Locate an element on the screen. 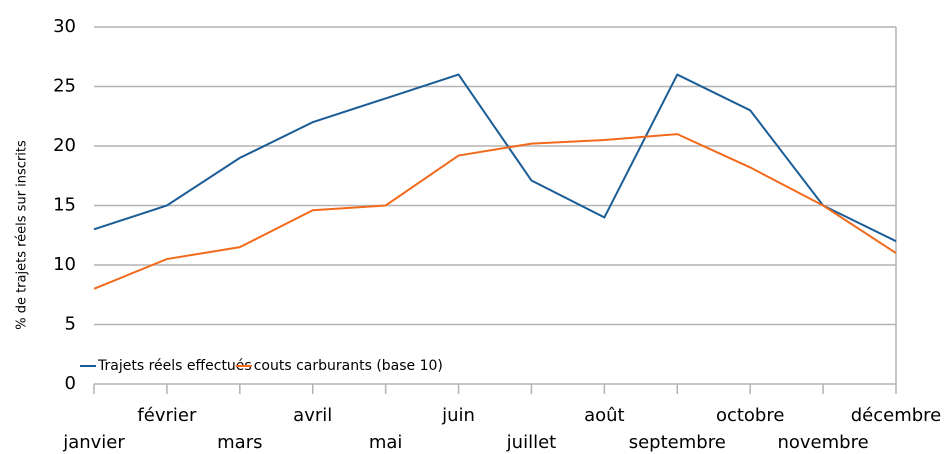  x-tick-label: octobre is located at coordinates (750, 415).